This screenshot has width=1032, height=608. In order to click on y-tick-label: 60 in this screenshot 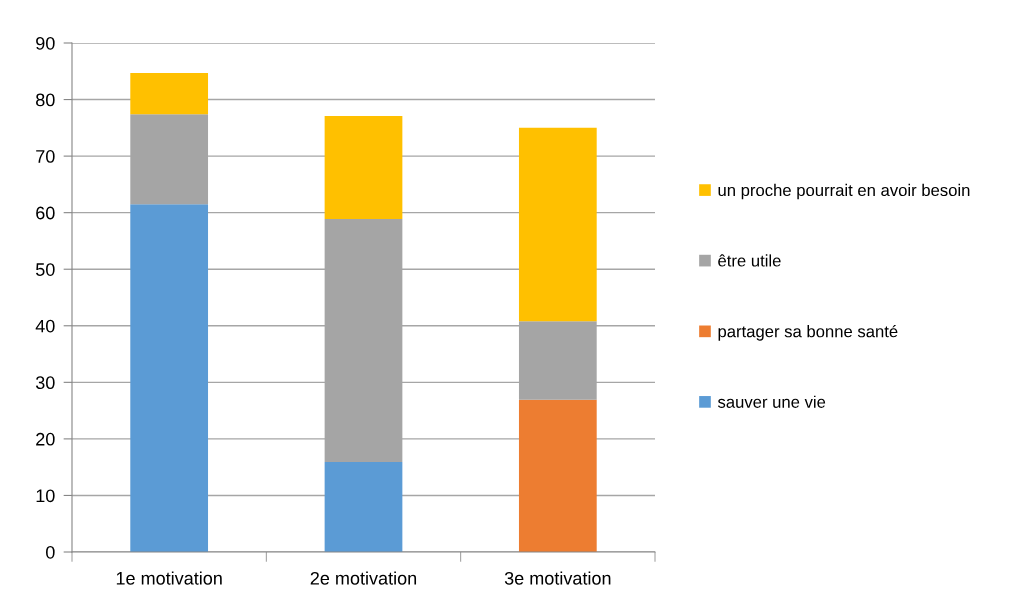, I will do `click(45, 213)`.